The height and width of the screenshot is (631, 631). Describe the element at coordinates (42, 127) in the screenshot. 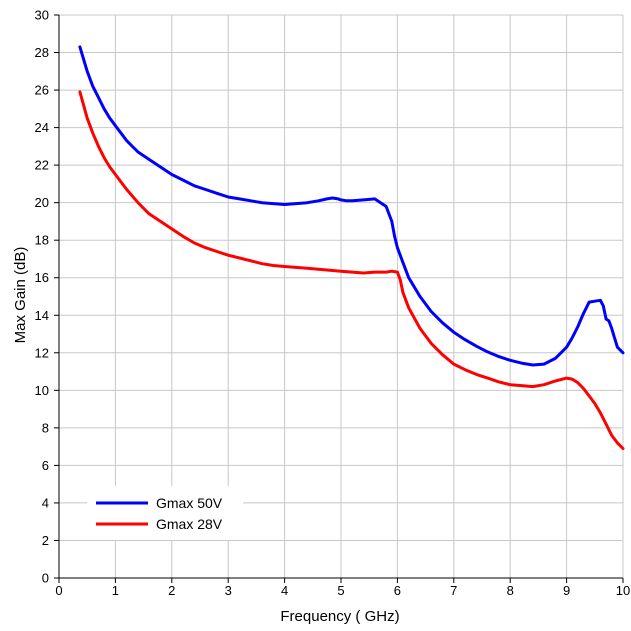

I see `y-tick-label: 24` at that location.